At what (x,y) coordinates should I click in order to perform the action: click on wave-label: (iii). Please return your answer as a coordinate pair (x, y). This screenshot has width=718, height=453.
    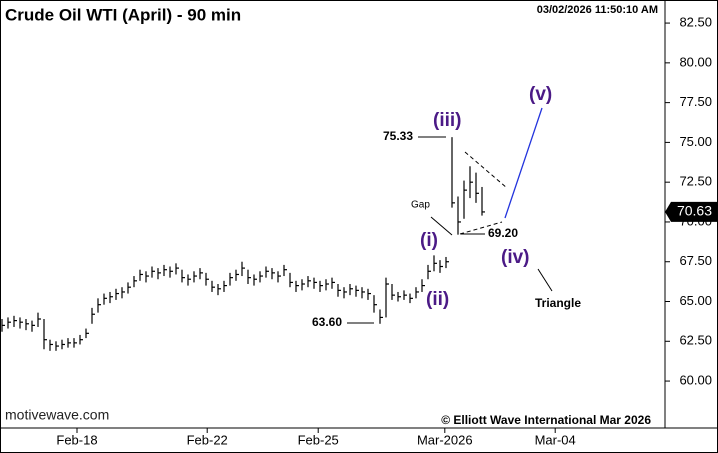
    Looking at the image, I should click on (447, 120).